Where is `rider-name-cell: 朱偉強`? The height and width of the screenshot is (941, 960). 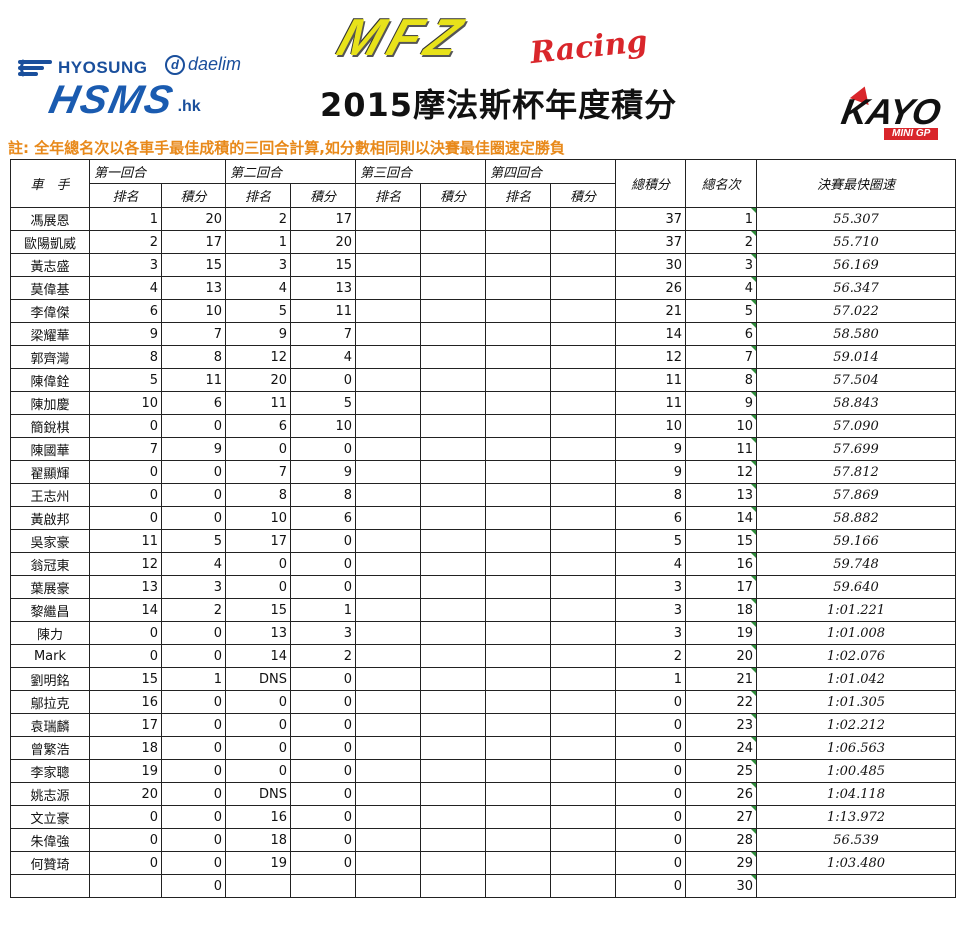
rider-name-cell: 朱偉強 is located at coordinates (50, 840).